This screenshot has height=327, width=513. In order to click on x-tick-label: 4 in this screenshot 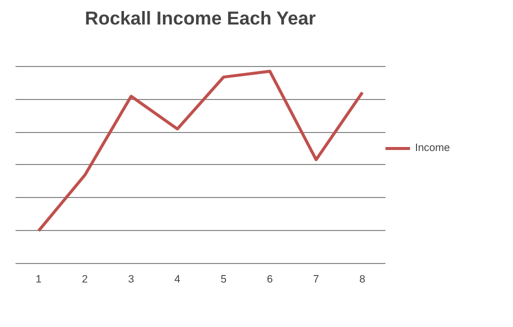, I will do `click(177, 280)`.